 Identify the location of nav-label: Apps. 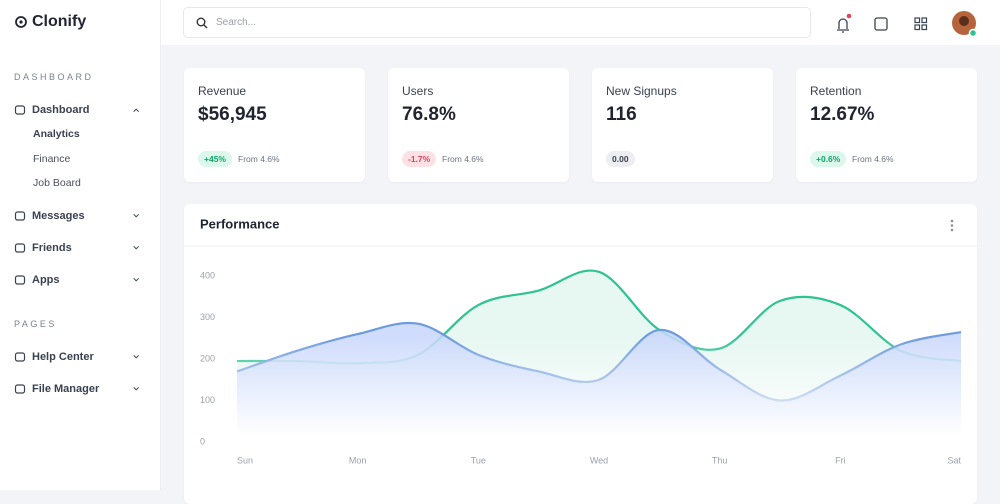
(46, 279).